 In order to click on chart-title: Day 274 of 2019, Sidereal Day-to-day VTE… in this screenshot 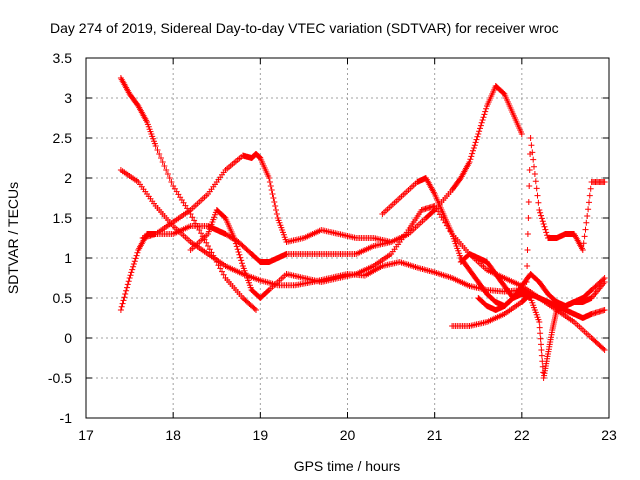, I will do `click(304, 28)`.